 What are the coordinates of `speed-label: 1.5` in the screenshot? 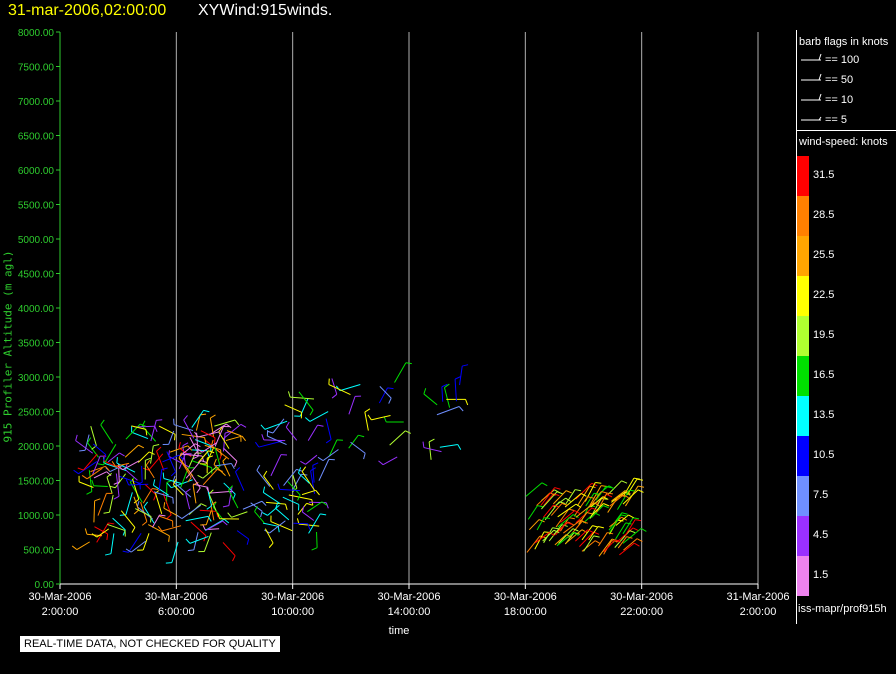 It's located at (821, 575).